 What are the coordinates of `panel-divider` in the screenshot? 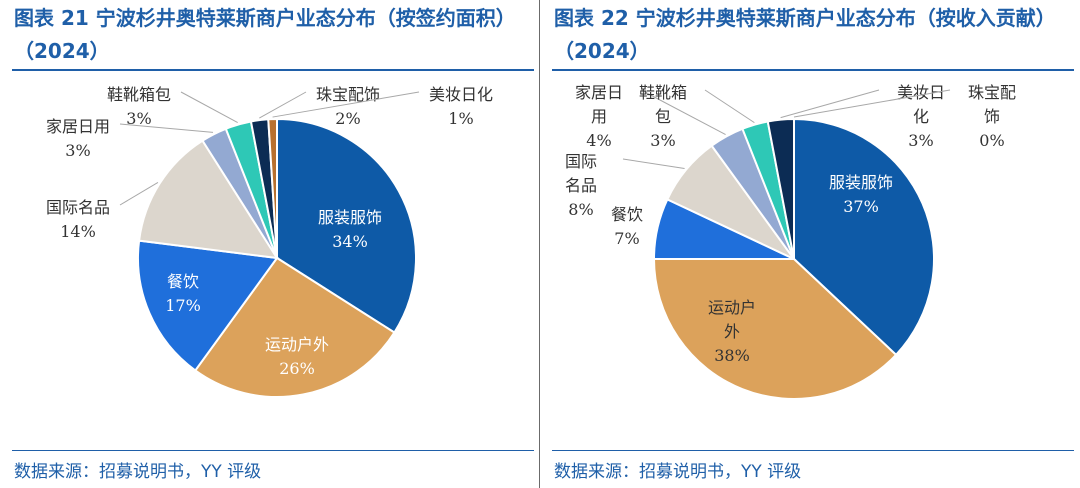 It's located at (539, 244).